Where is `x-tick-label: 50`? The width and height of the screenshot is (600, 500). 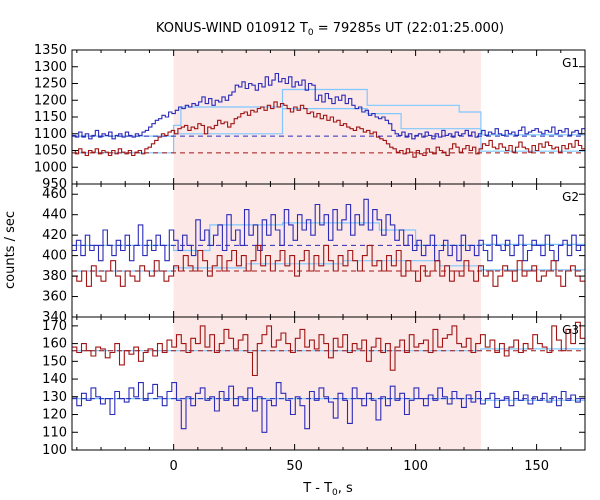
x-tick-label: 50 is located at coordinates (294, 466).